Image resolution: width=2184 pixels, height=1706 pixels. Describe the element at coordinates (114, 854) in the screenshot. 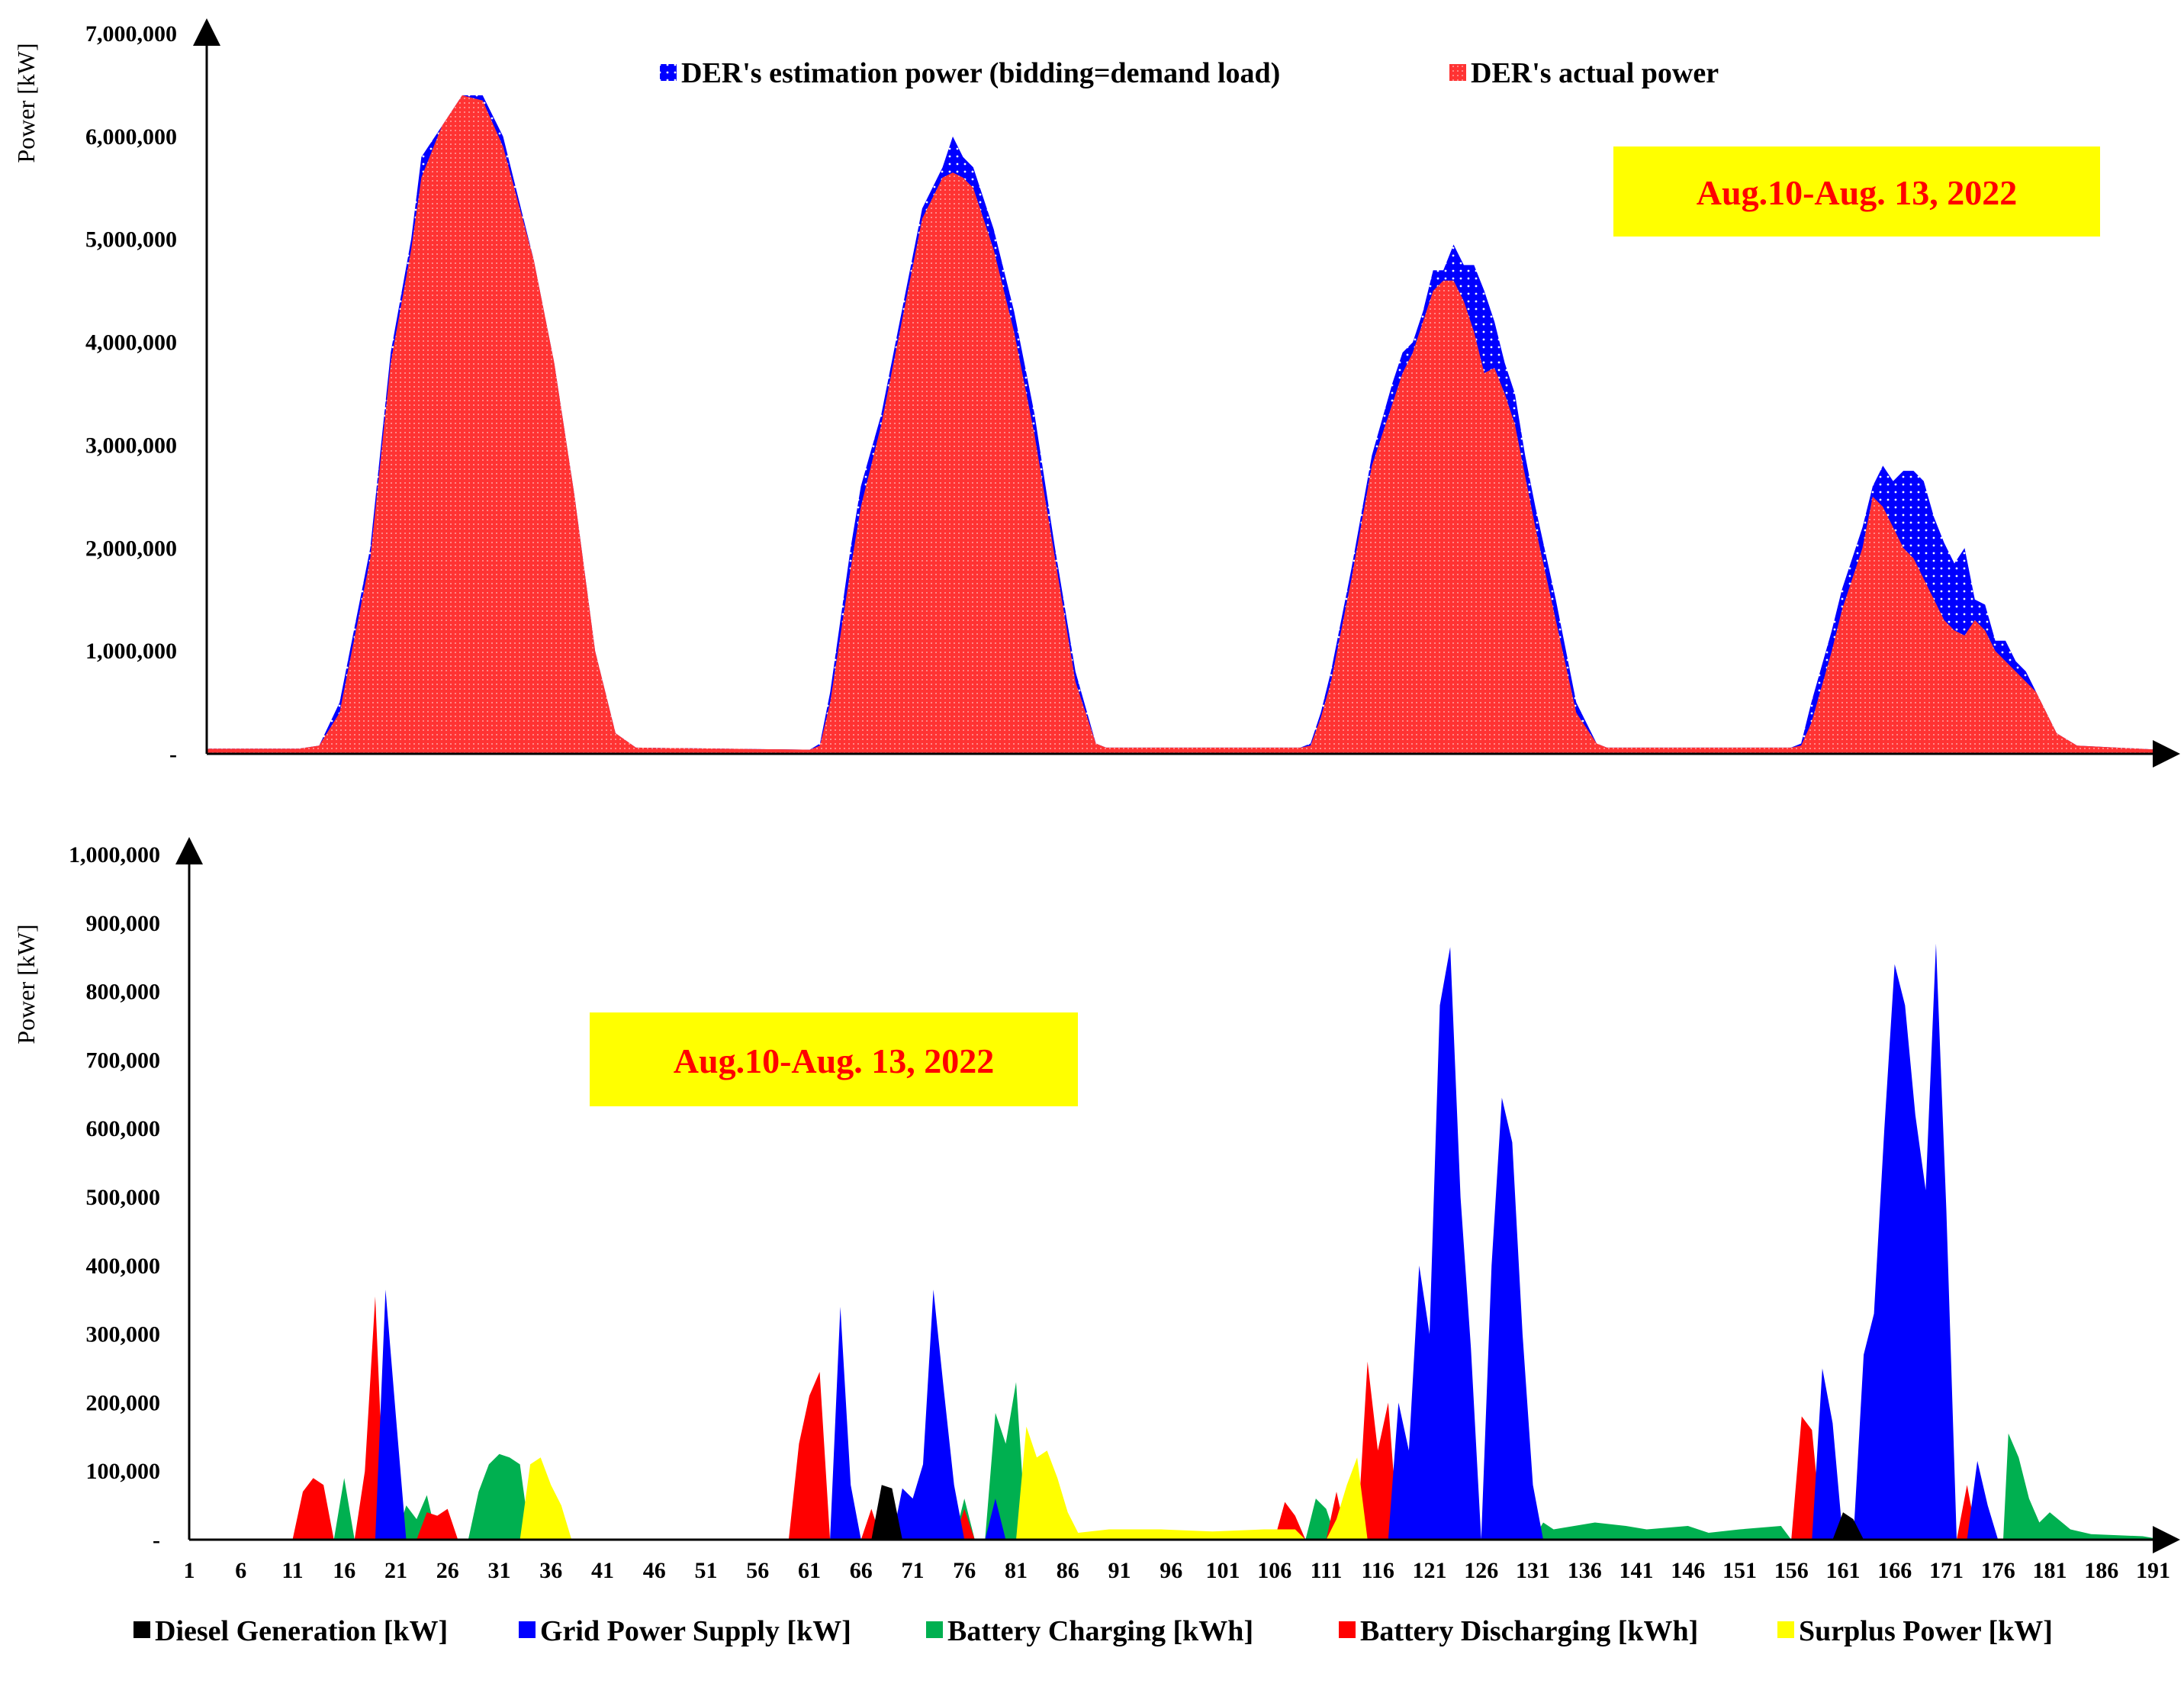

I see `bottom-y-tick-label: 1,000,000` at that location.